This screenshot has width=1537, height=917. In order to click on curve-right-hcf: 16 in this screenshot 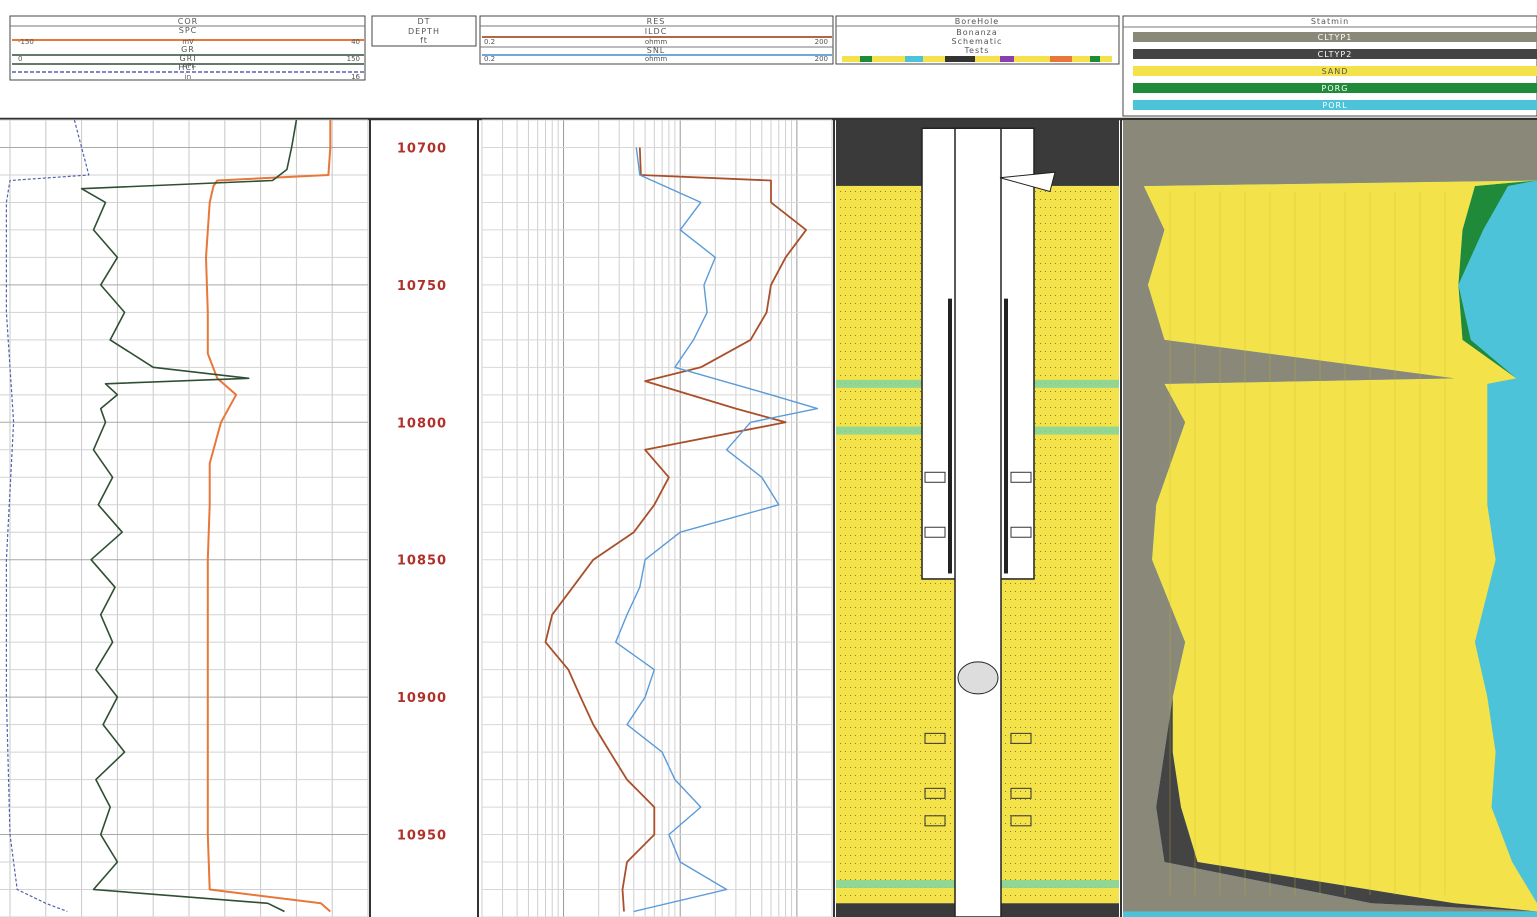, I will do `click(355, 77)`.